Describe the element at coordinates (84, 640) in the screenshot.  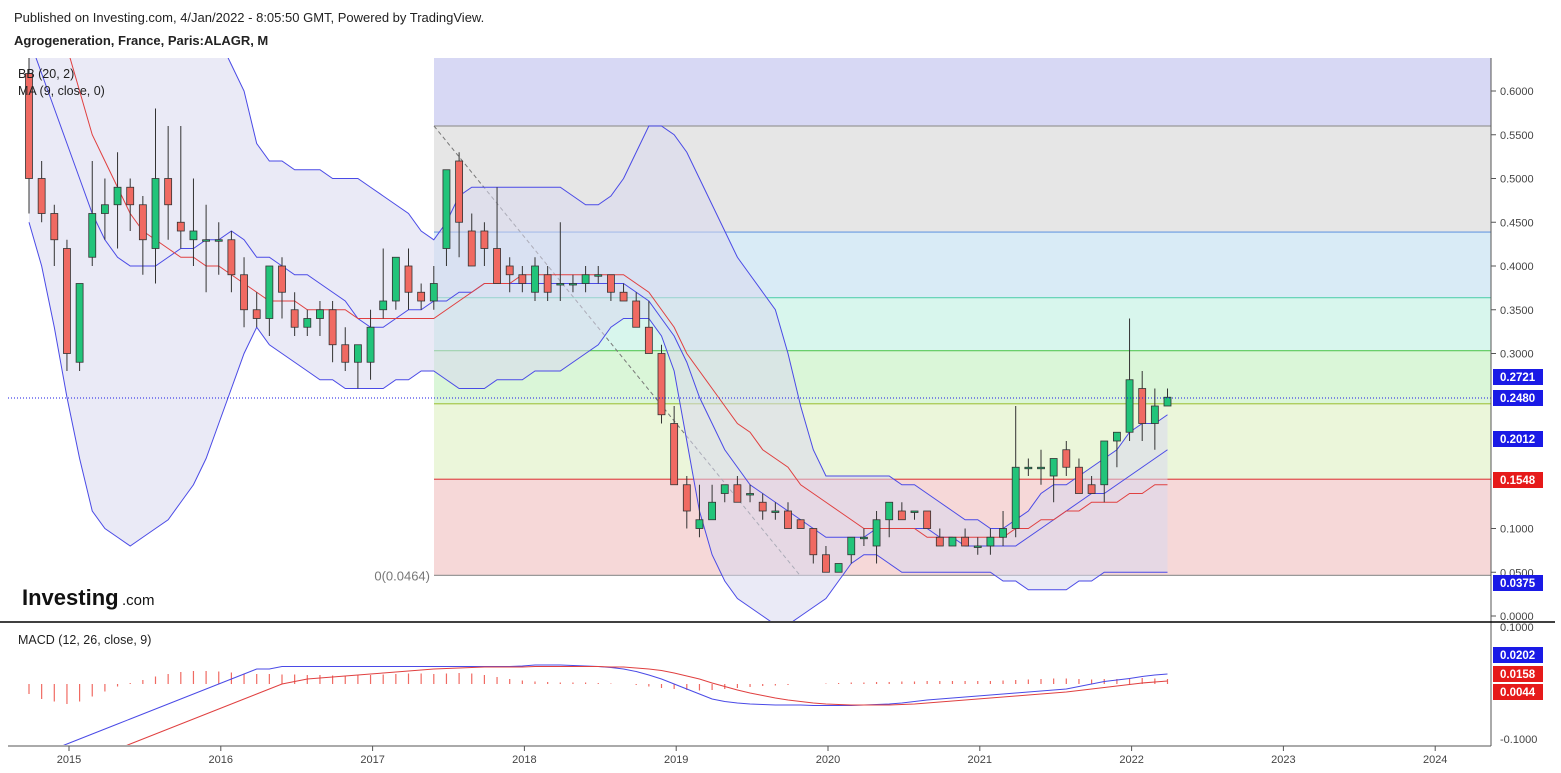
I see `macd-indicator-label: MACD (12, 26, close, 9)` at that location.